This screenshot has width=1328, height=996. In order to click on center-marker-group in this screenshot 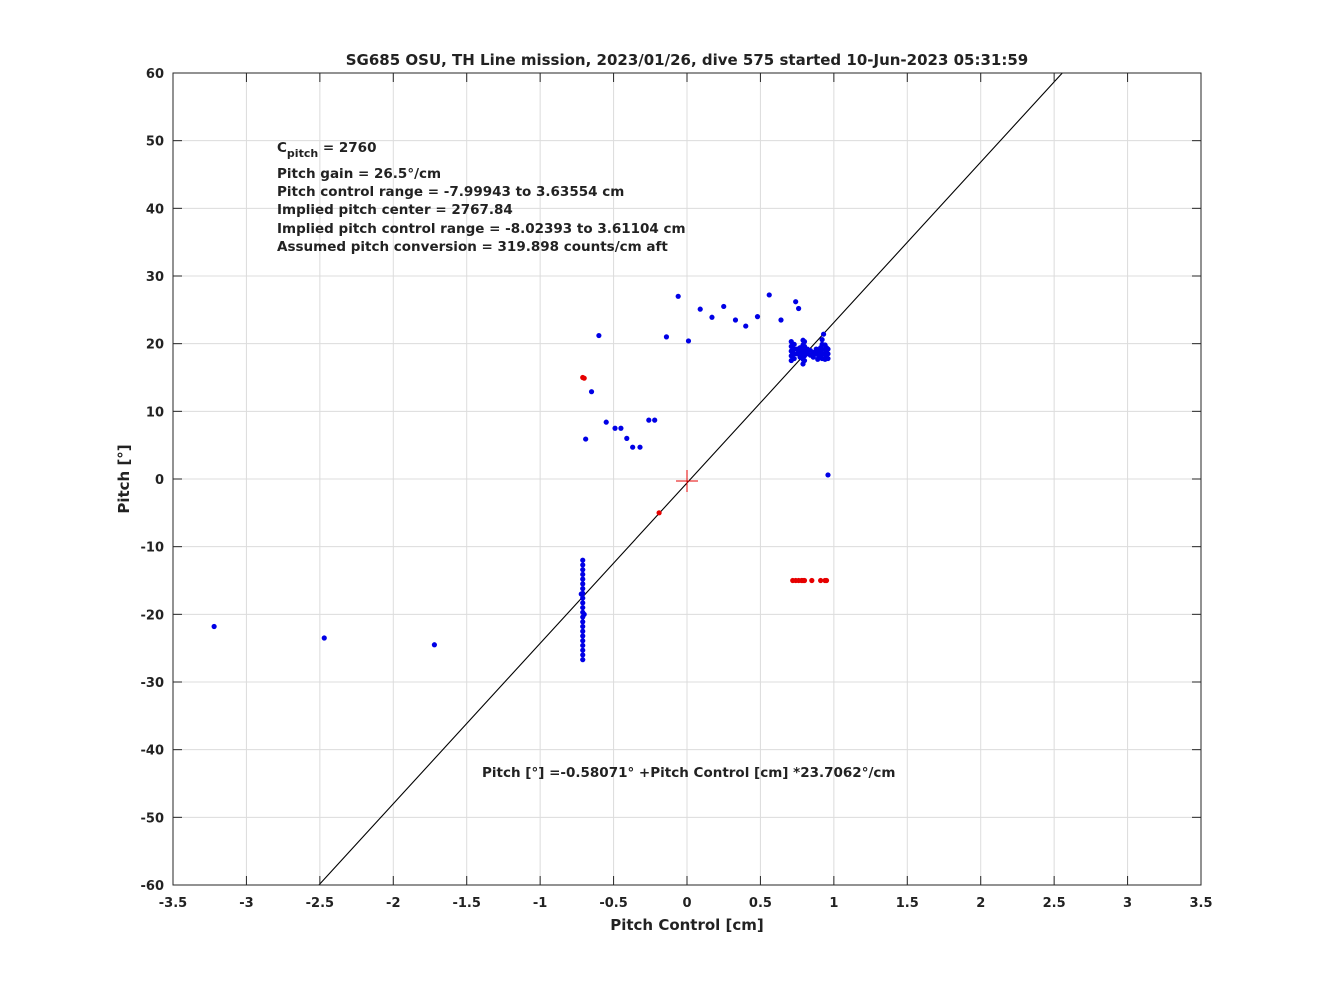, I will do `click(687, 481)`.